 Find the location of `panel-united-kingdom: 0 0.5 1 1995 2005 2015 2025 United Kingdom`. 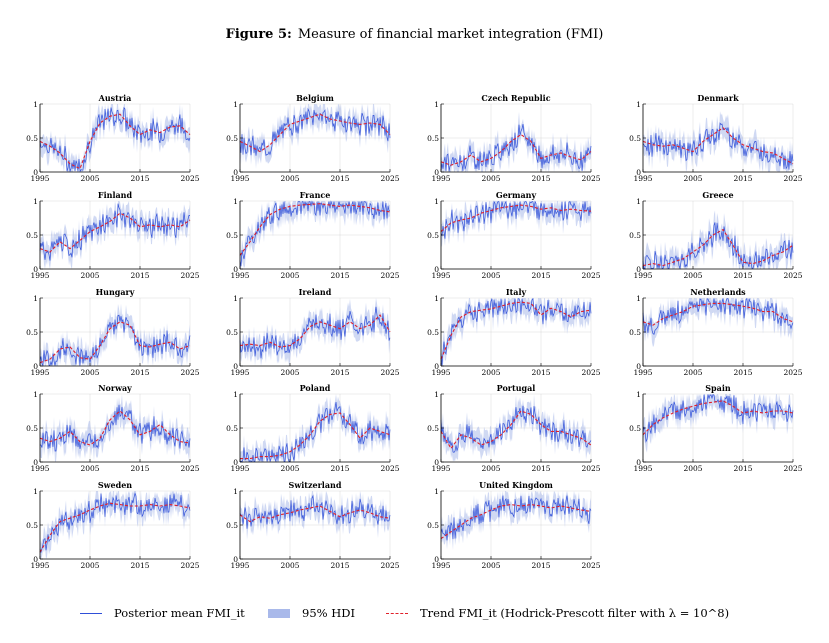

panel-united-kingdom: 0 0.5 1 1995 2005 2015 2025 United Kingdom is located at coordinates (514, 525).